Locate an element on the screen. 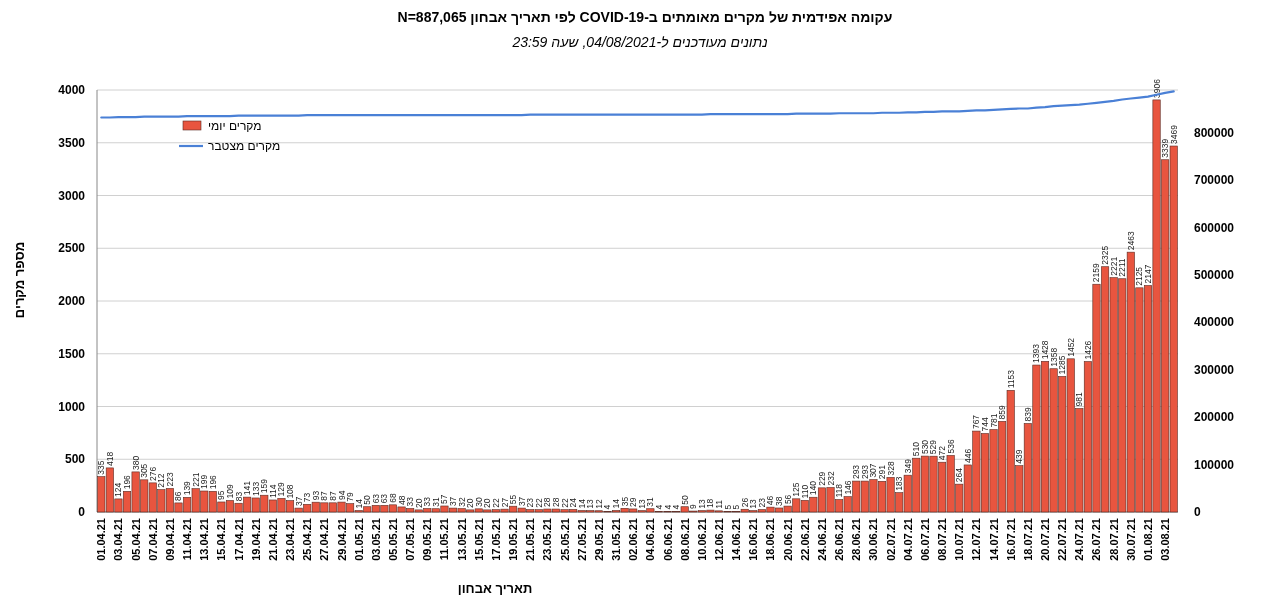  data-label: 24 is located at coordinates (573, 502).